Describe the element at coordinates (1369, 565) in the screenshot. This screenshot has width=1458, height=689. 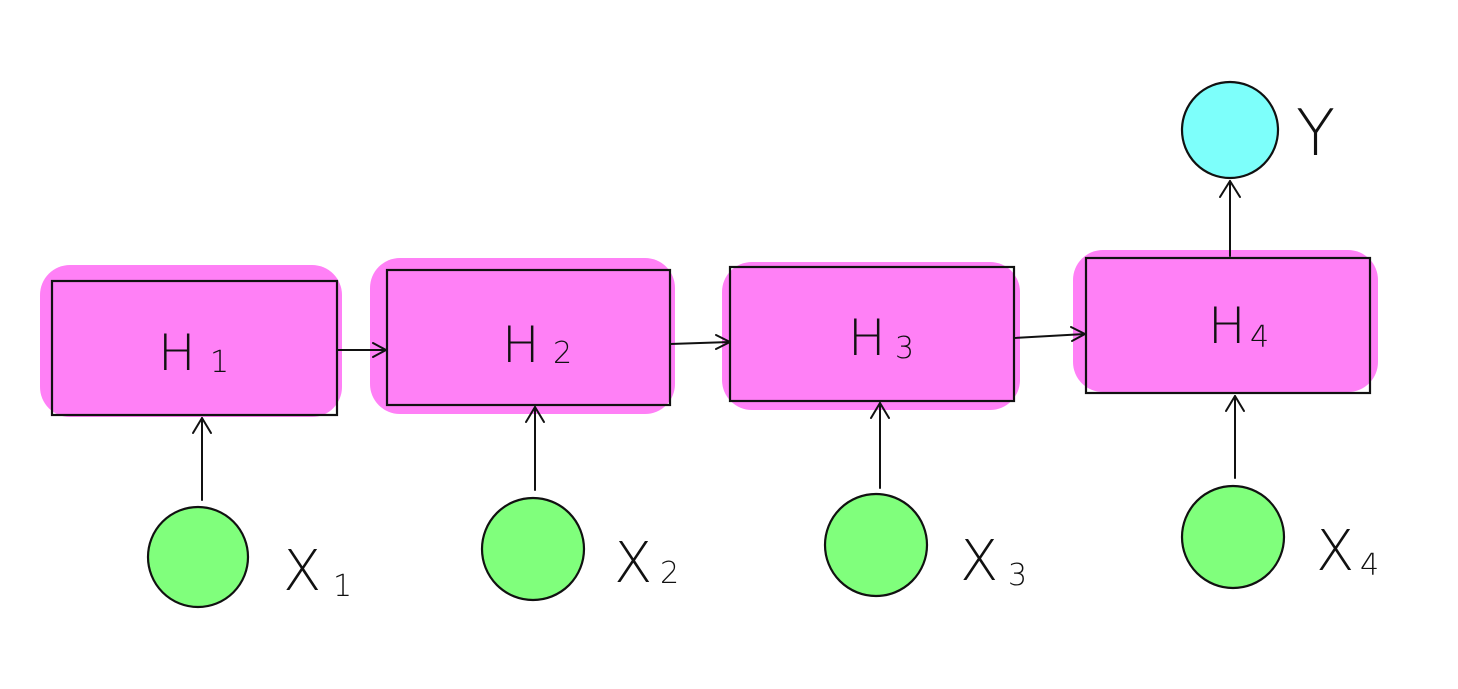
I see `input-subscript: 4` at that location.